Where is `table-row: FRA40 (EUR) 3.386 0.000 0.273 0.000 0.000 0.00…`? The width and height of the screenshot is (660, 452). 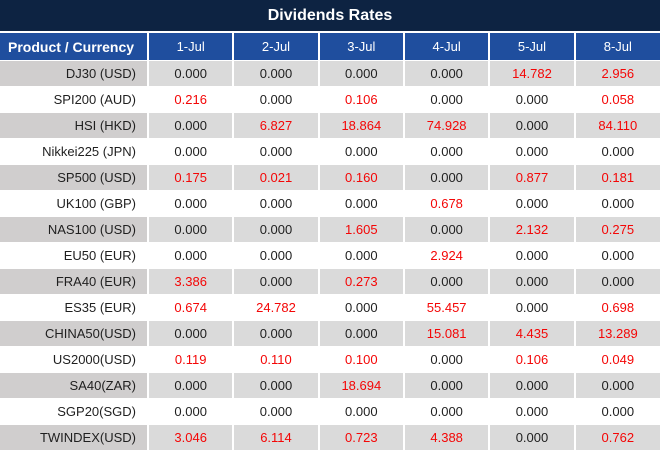 table-row: FRA40 (EUR) 3.386 0.000 0.273 0.000 0.000 0.00… is located at coordinates (330, 281).